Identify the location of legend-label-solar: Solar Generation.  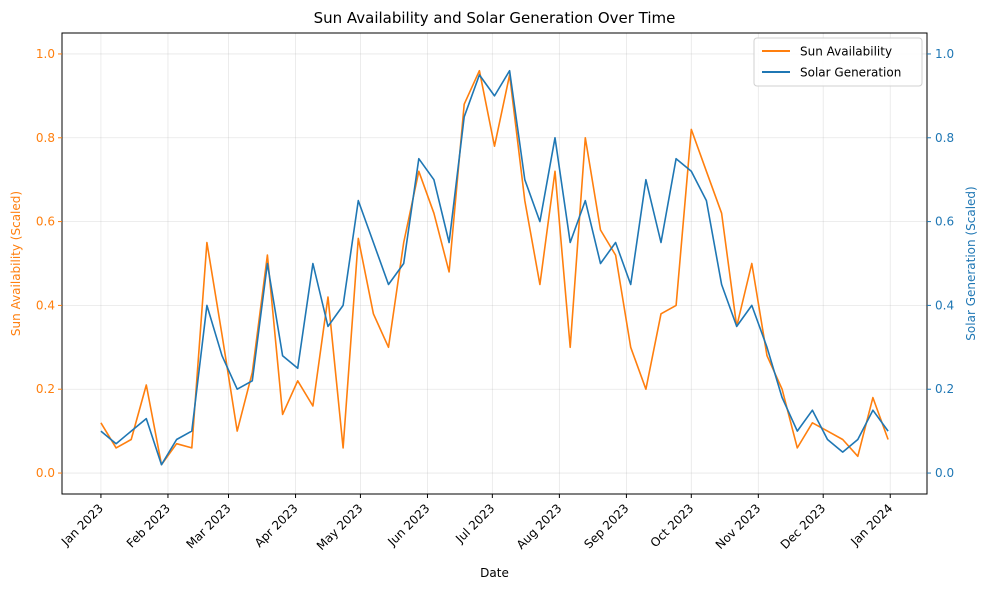
(850, 73).